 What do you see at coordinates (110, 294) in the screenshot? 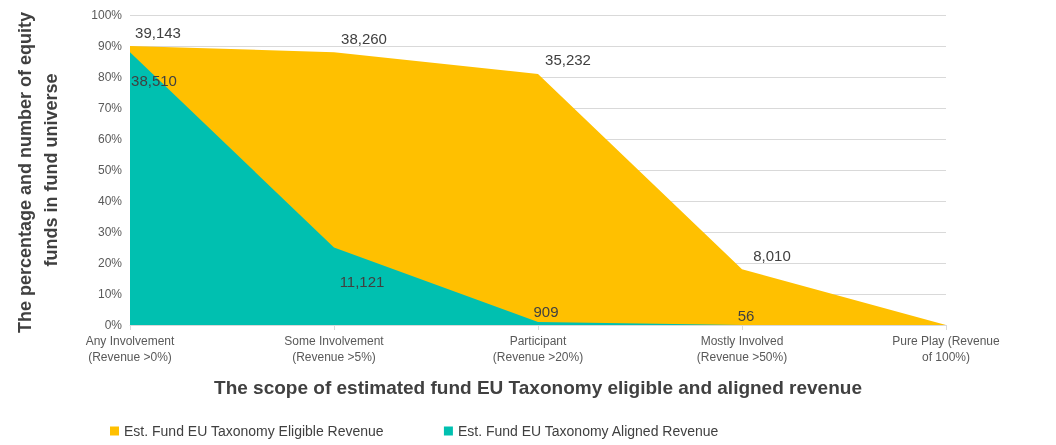
I see `y-tick-label: 10%` at bounding box center [110, 294].